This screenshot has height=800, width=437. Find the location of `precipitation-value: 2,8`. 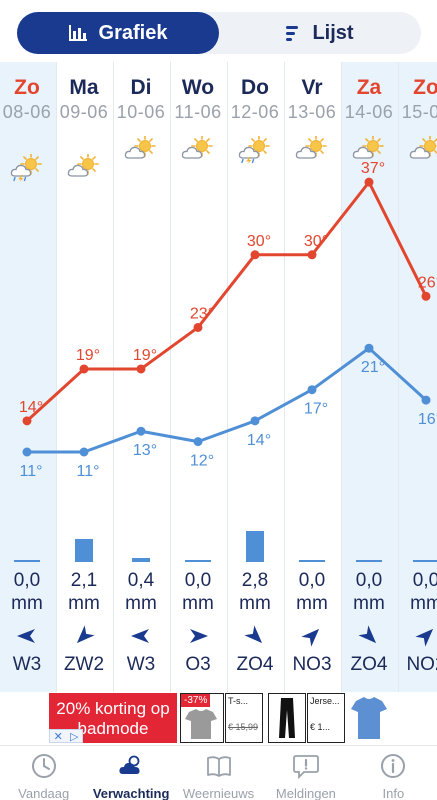

precipitation-value: 2,8 is located at coordinates (255, 580).